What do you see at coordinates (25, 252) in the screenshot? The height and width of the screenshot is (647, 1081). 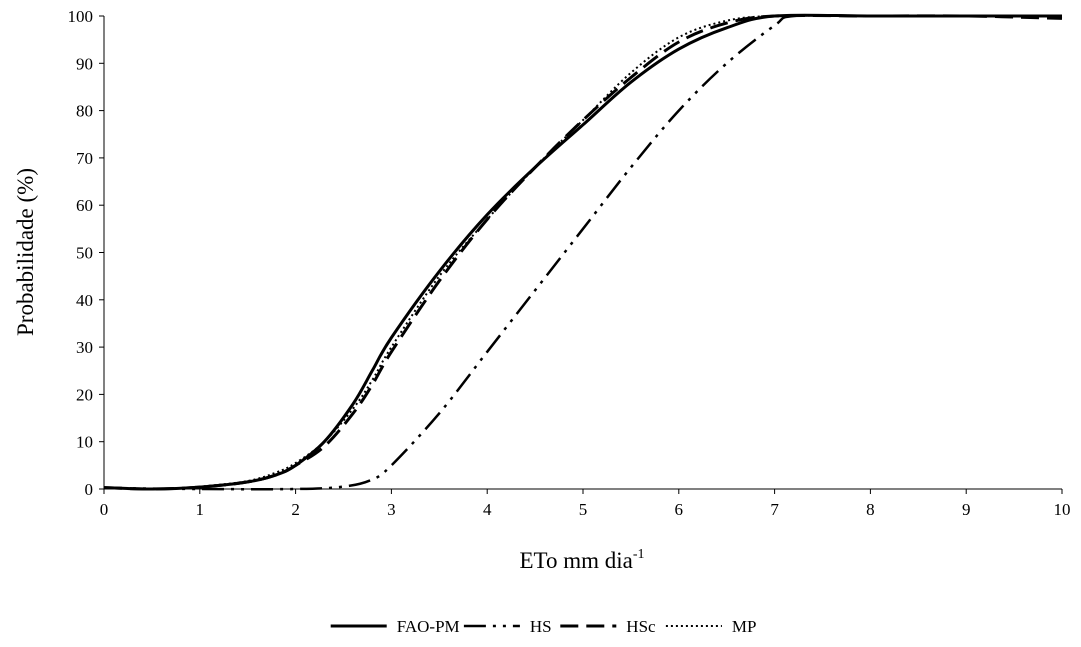 I see `y-axis-title: Probabilidade (%)` at bounding box center [25, 252].